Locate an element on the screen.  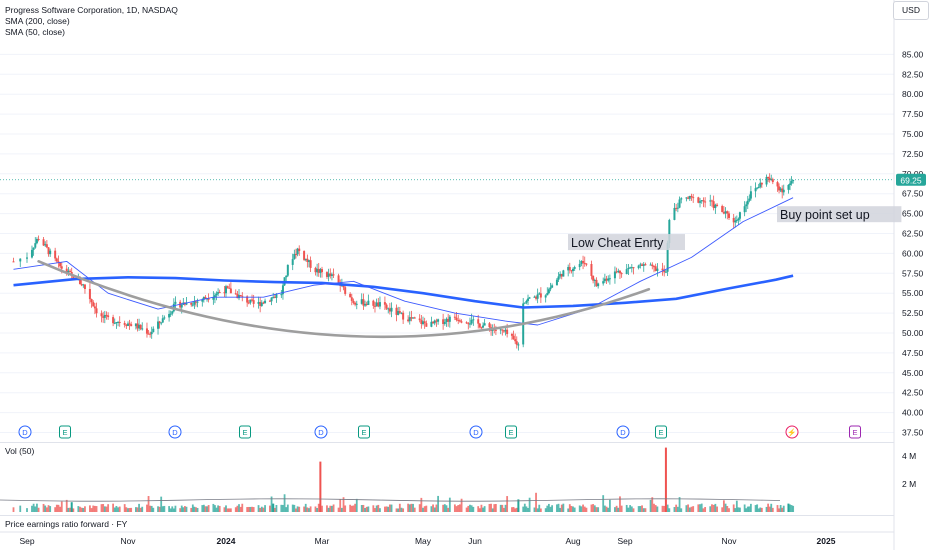
currency-button: USD is located at coordinates (911, 10).